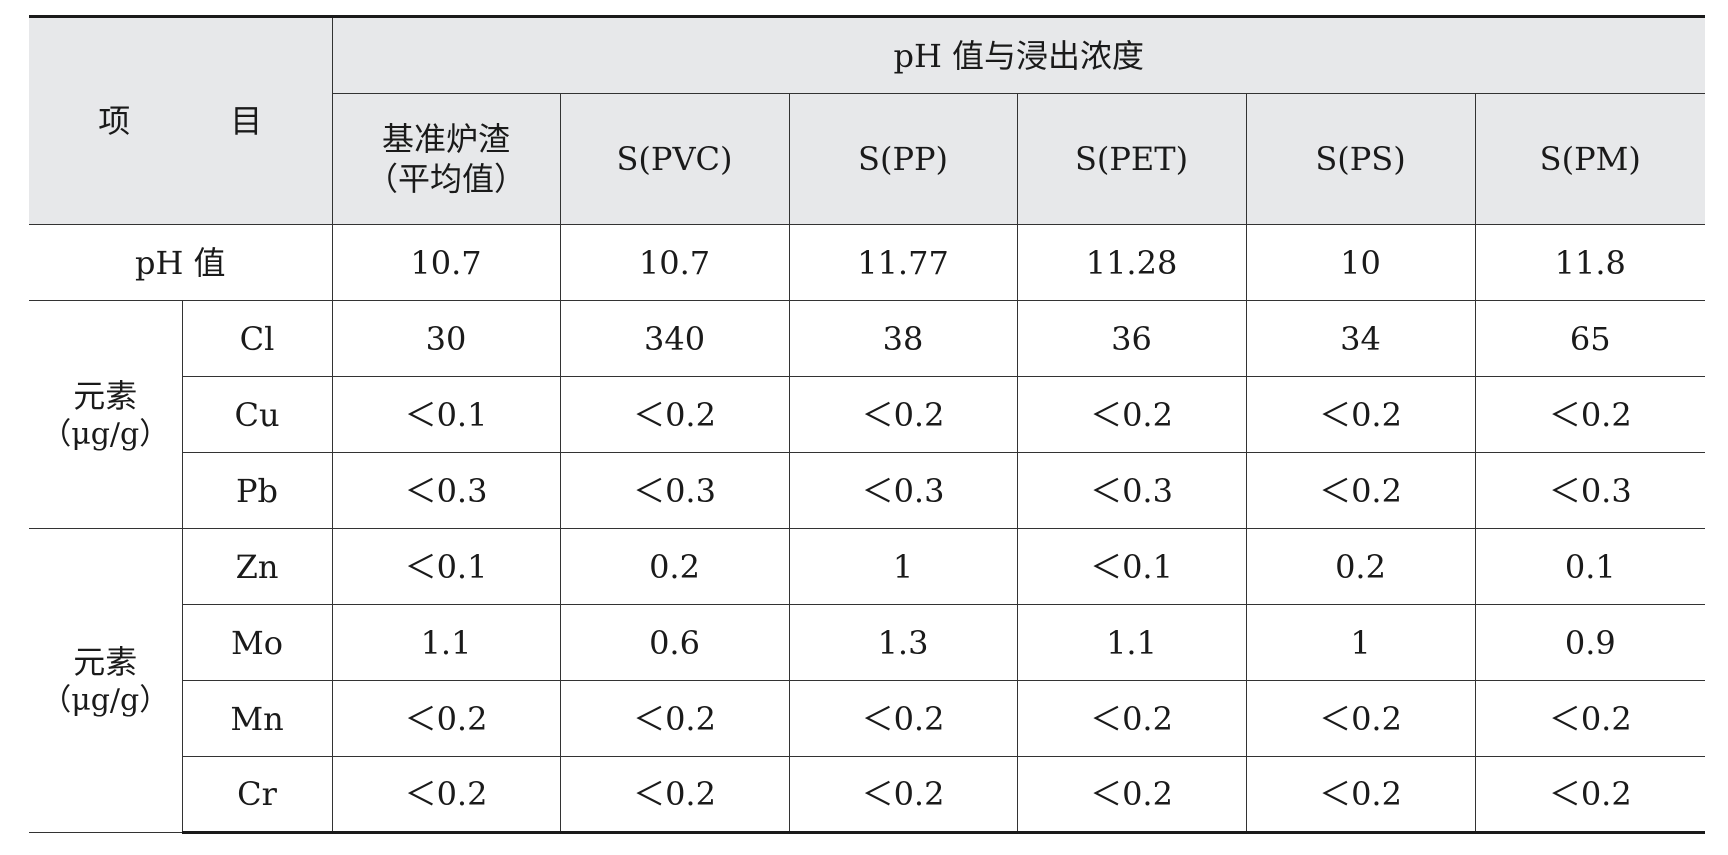 The image size is (1728, 855). I want to click on table-row: Cu ＜0.1 ＜0.2 ＜0.2 ＜0.2 ＜0.2 ＜0.2, so click(867, 414).